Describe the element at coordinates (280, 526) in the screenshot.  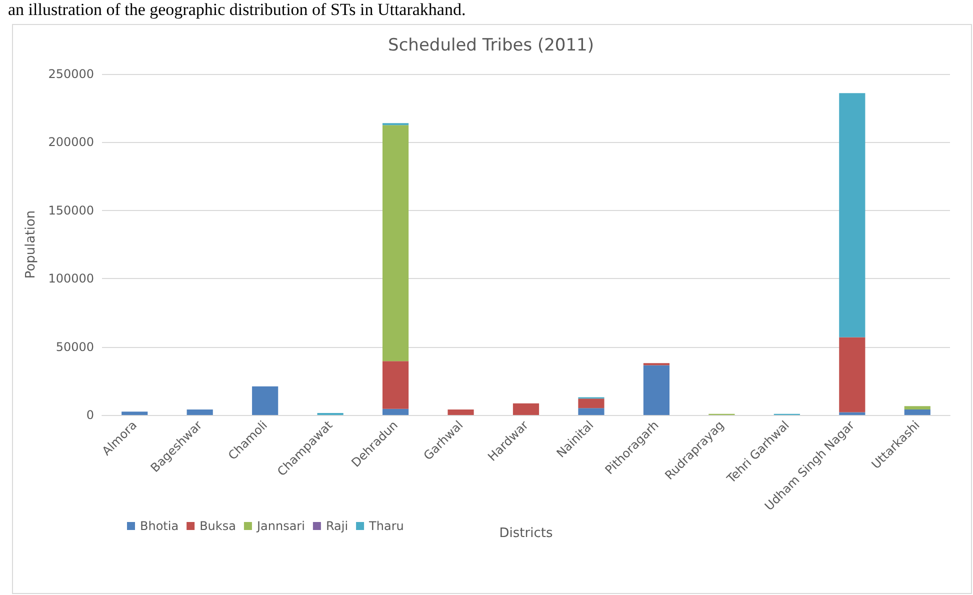
I see `legend-label: Jannsari` at that location.